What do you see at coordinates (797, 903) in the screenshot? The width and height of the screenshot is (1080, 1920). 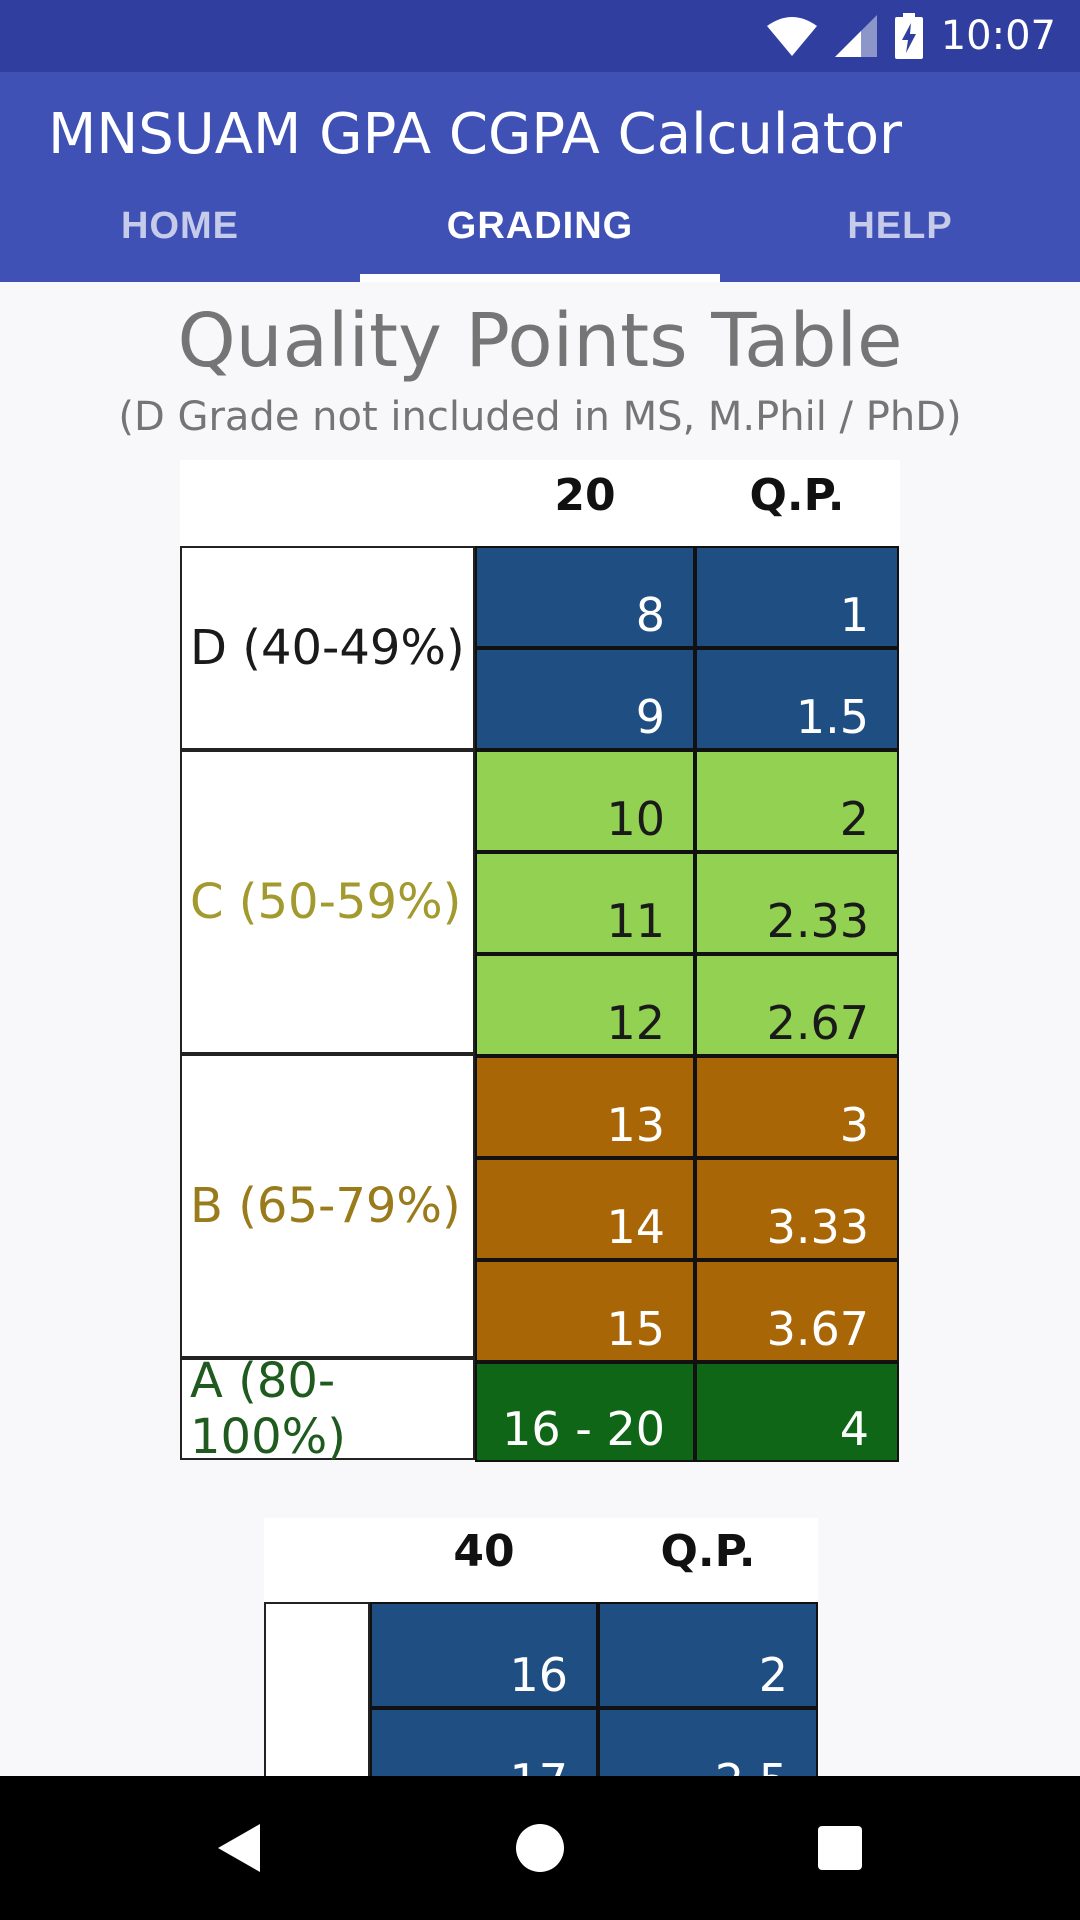 I see `qp-cell: 2.33` at bounding box center [797, 903].